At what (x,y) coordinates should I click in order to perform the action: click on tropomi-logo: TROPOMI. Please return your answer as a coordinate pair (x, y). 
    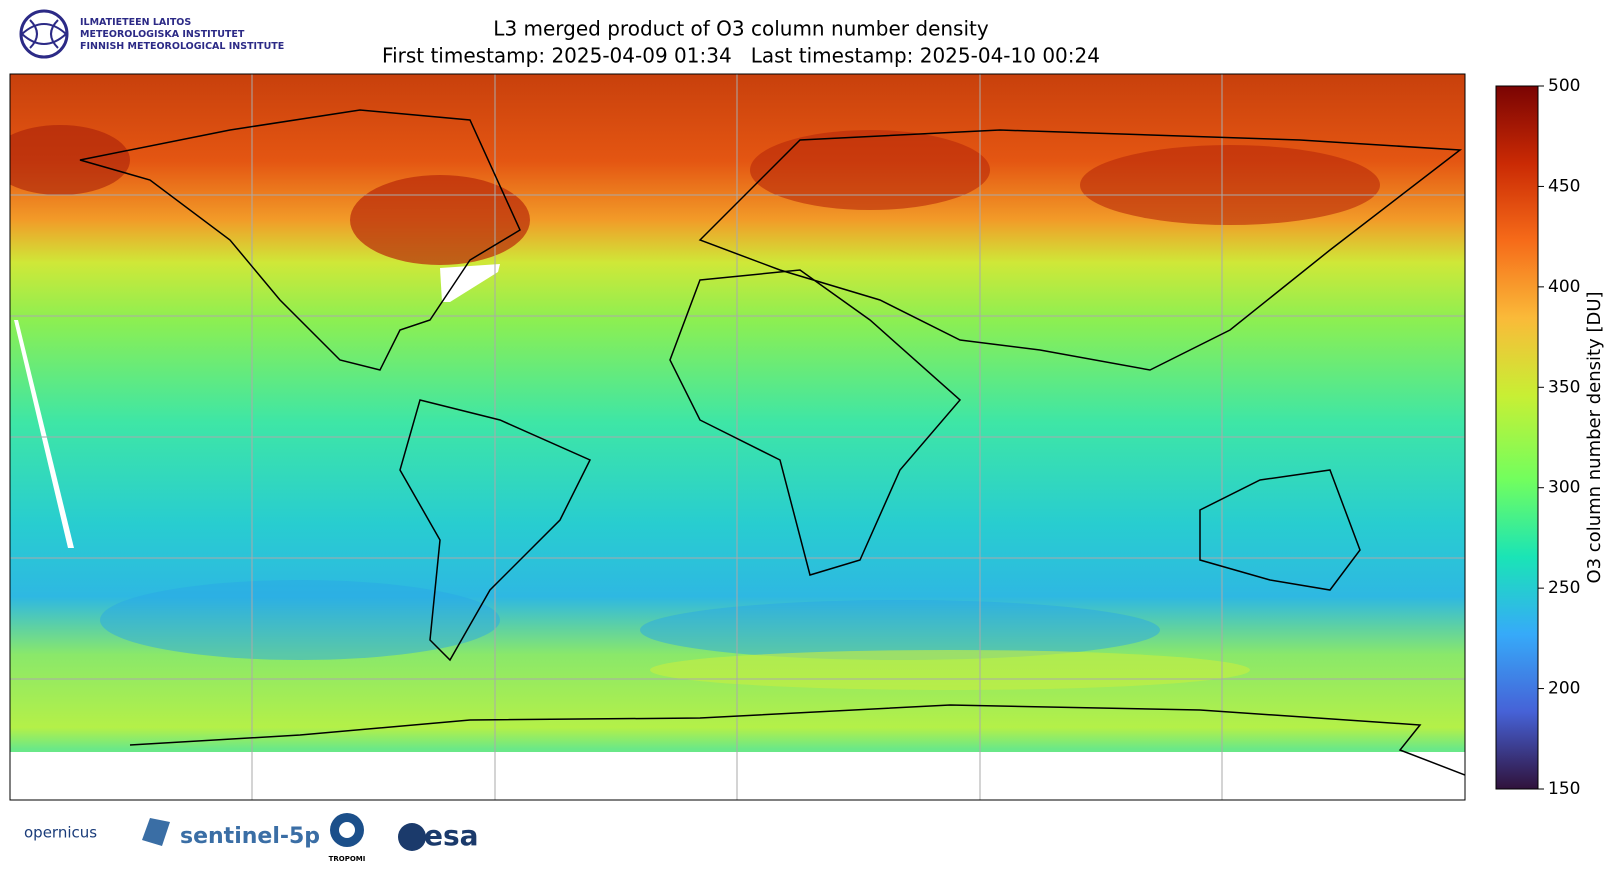
    Looking at the image, I should click on (347, 859).